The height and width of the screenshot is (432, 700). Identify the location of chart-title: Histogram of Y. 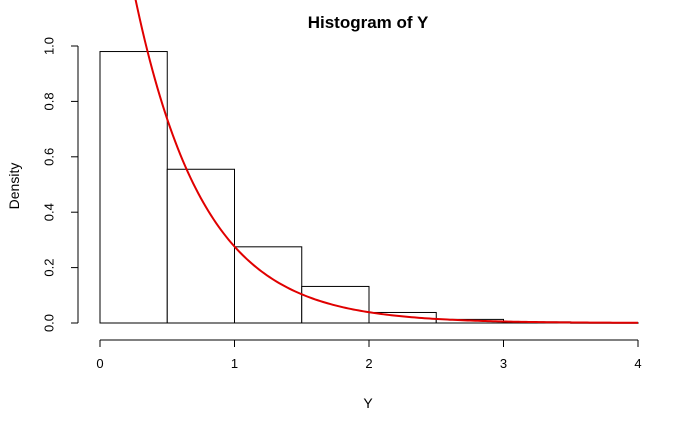
(368, 22).